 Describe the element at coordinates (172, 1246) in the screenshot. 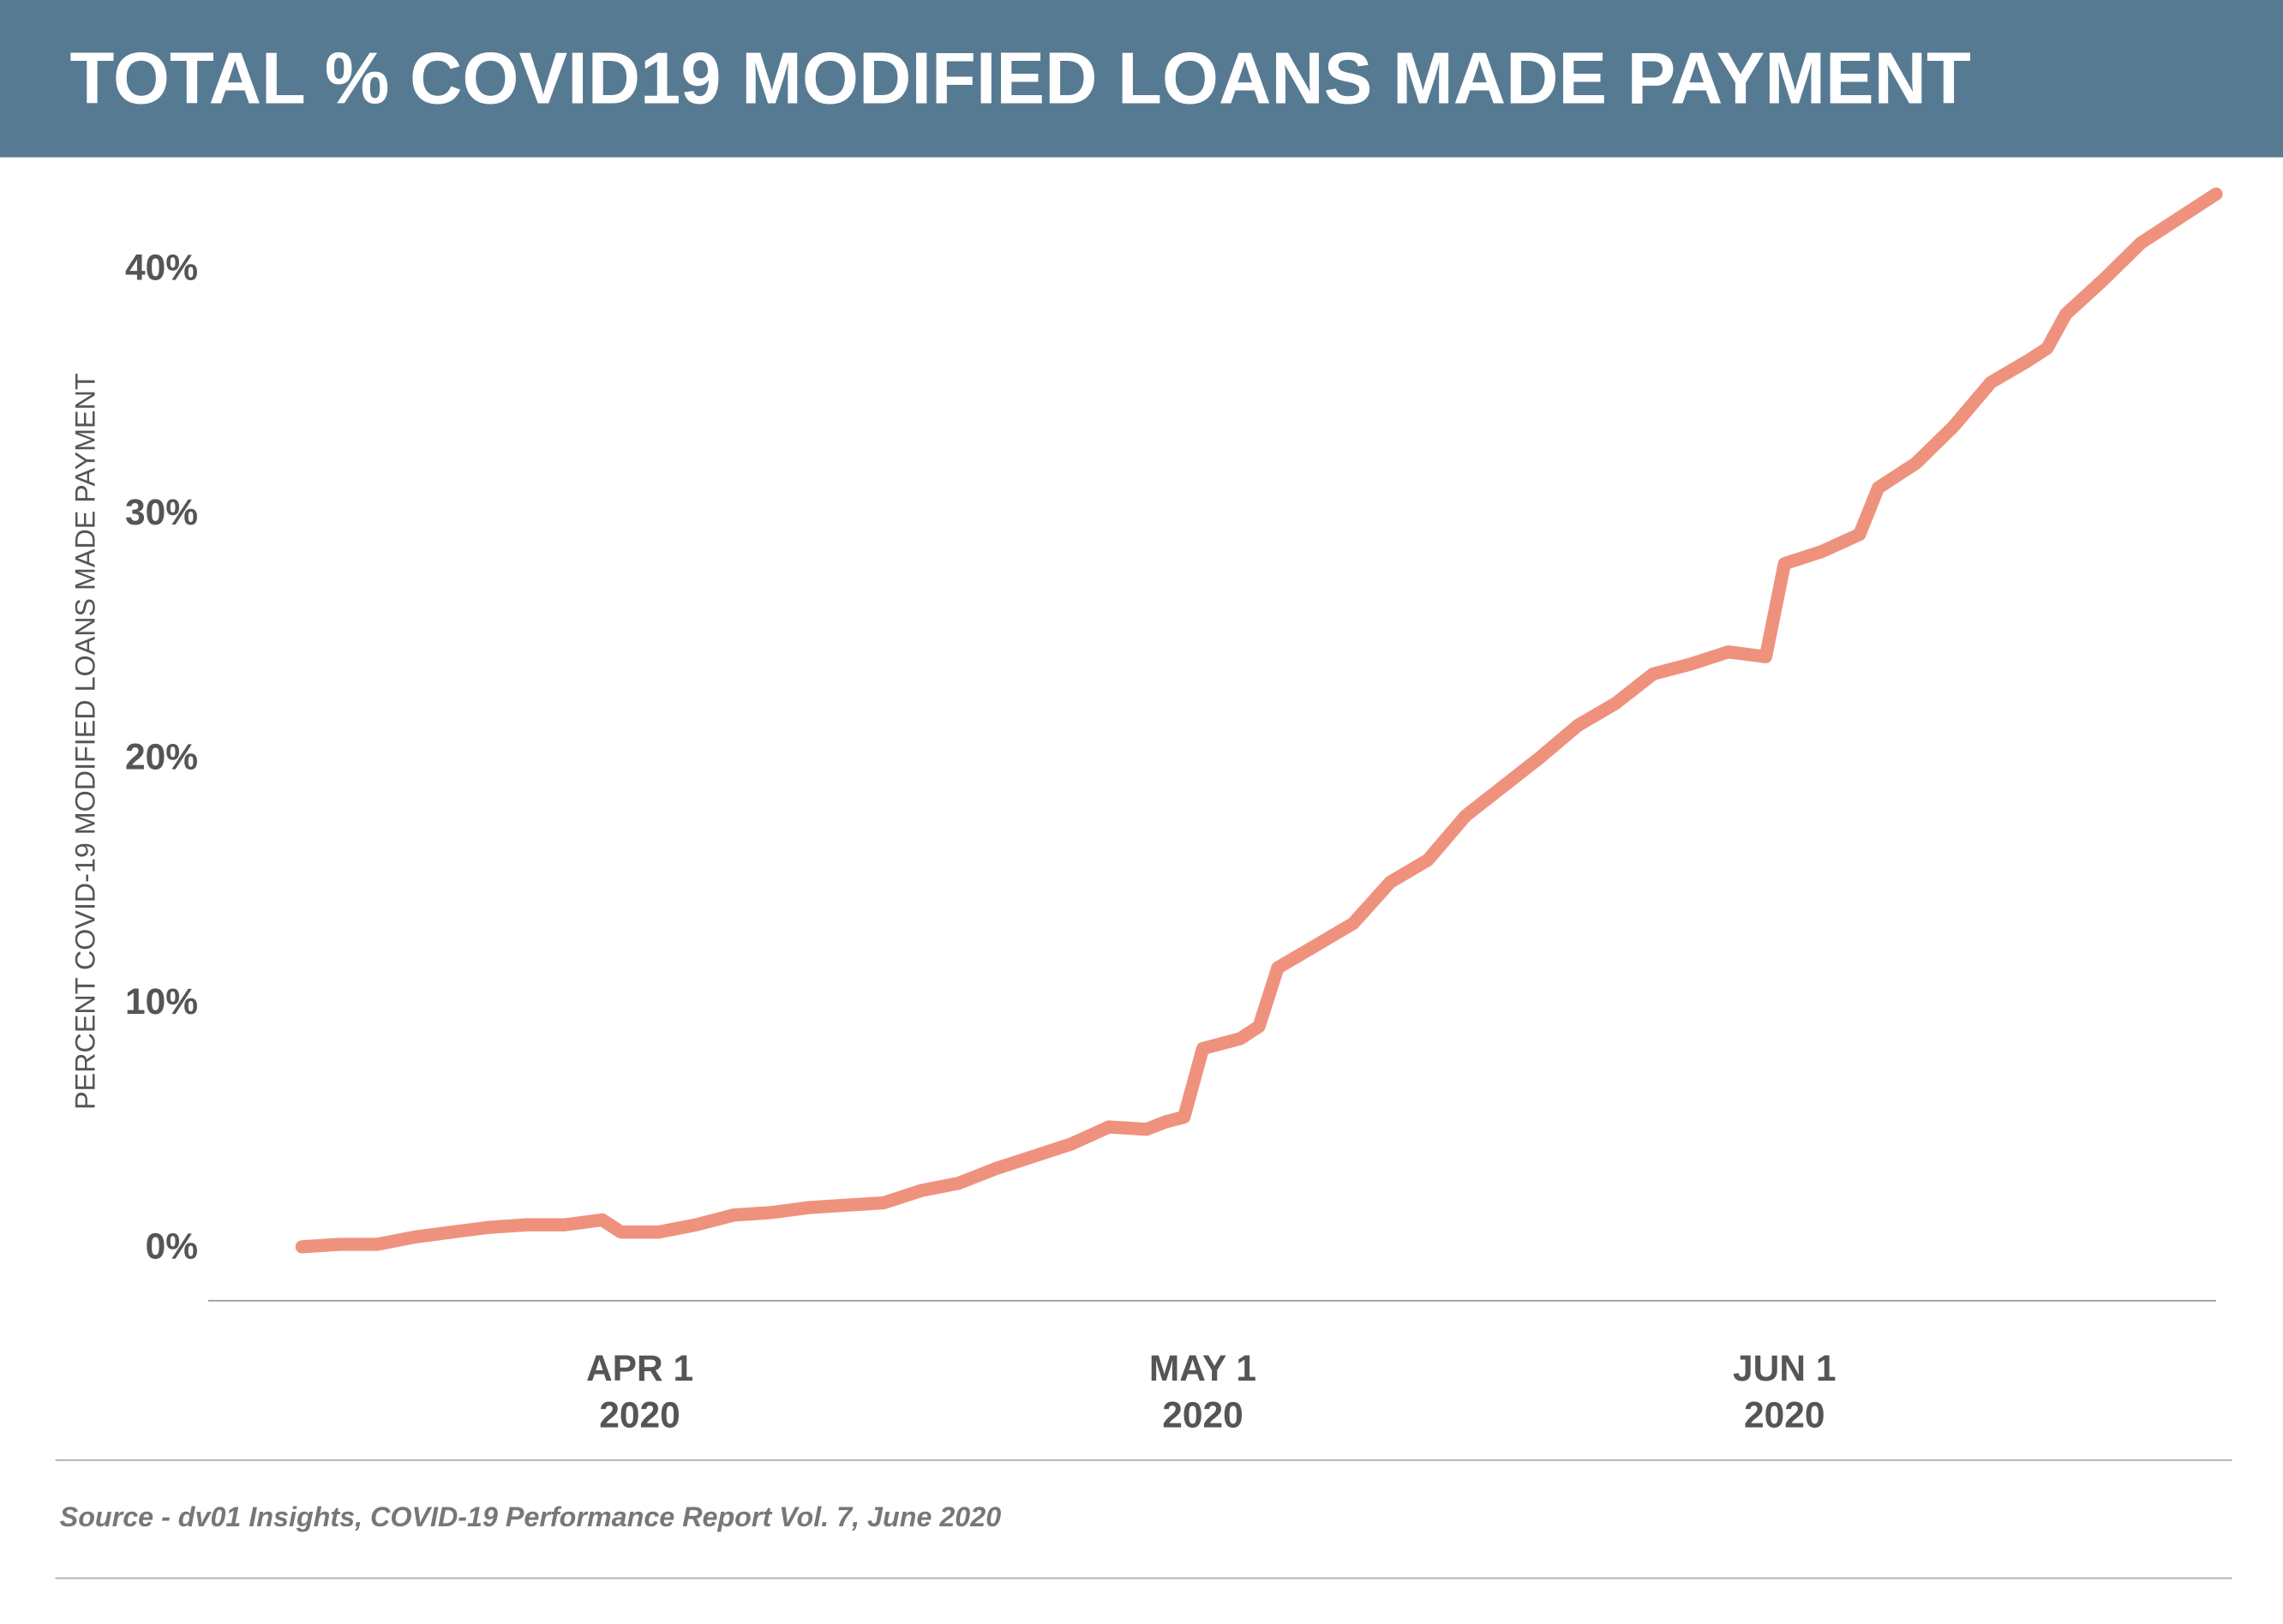

I see `y-tick-label: 0%` at that location.